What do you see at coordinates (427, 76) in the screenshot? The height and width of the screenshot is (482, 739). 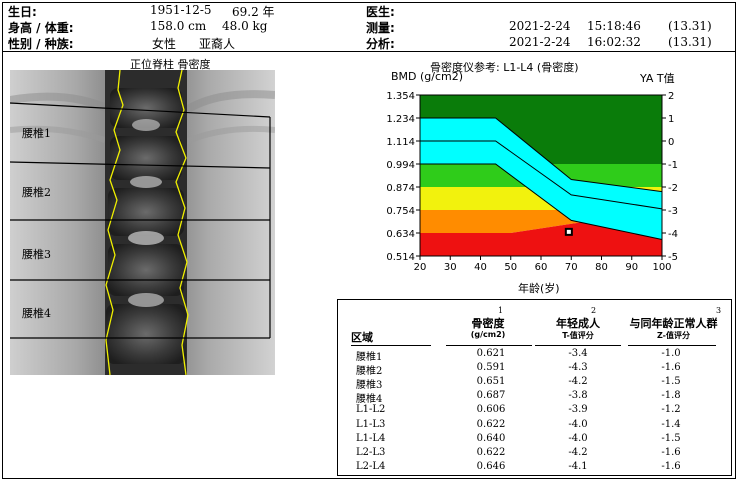 I see `y-axis-label: BMD (g/cm2)` at bounding box center [427, 76].